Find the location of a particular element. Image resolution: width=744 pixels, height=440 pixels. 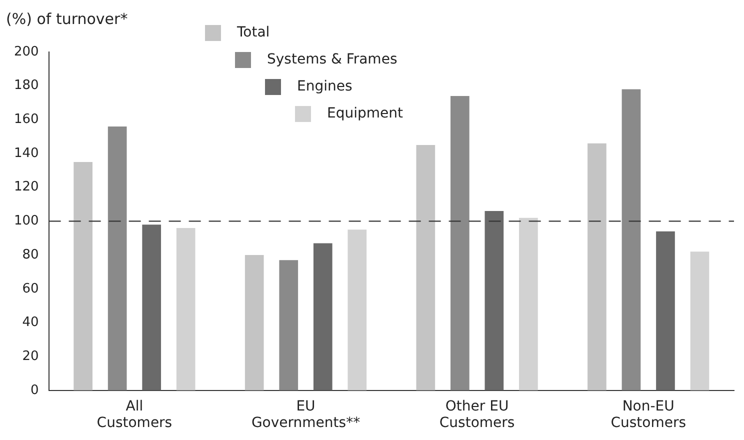

legend-label: Total is located at coordinates (253, 32).